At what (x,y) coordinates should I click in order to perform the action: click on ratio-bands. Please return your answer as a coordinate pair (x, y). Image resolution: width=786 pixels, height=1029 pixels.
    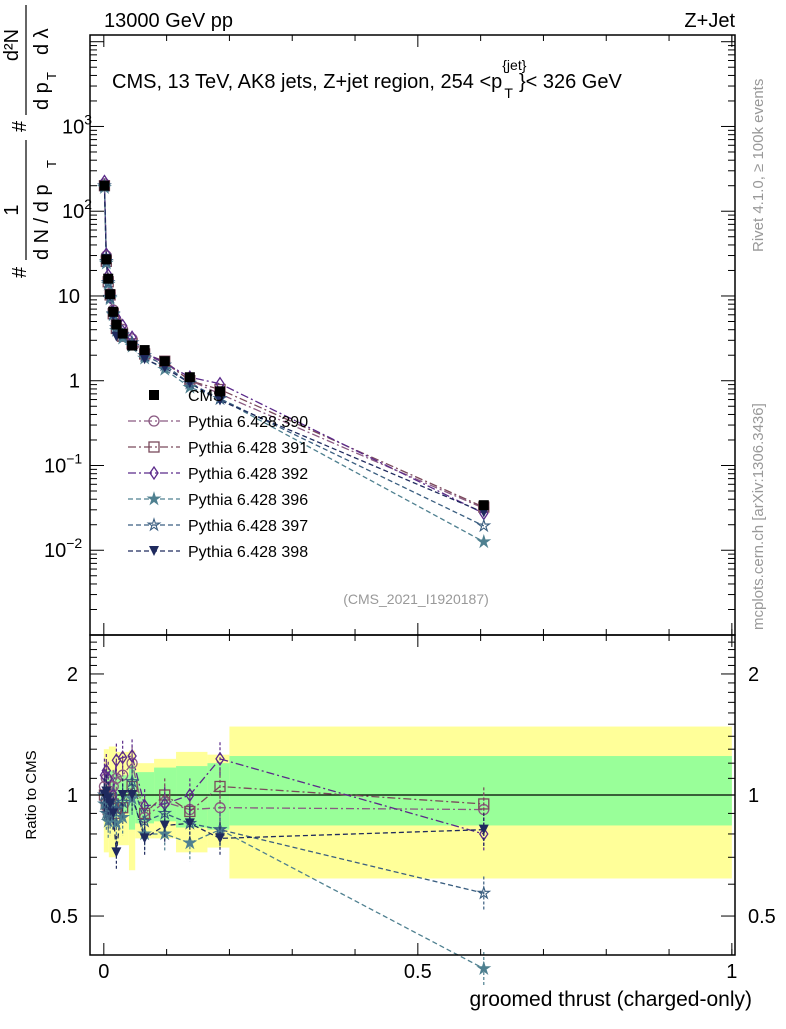
    Looking at the image, I should click on (412, 802).